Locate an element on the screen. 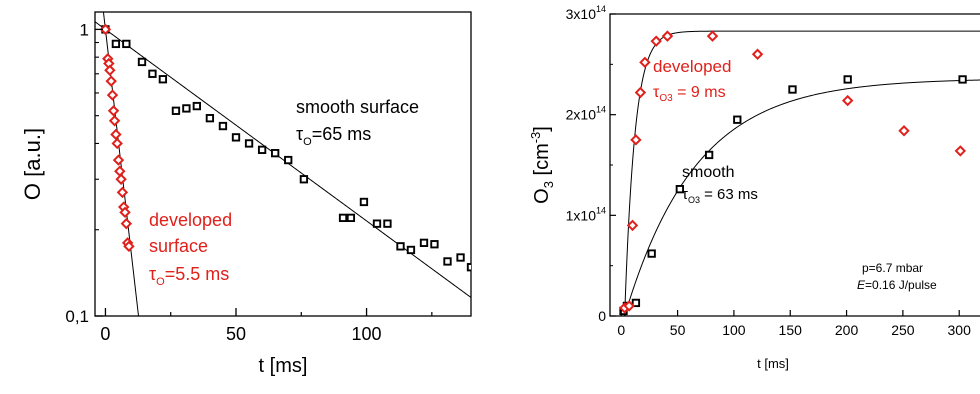 This screenshot has height=394, width=980. left-xtick-label: 50 is located at coordinates (236, 334).